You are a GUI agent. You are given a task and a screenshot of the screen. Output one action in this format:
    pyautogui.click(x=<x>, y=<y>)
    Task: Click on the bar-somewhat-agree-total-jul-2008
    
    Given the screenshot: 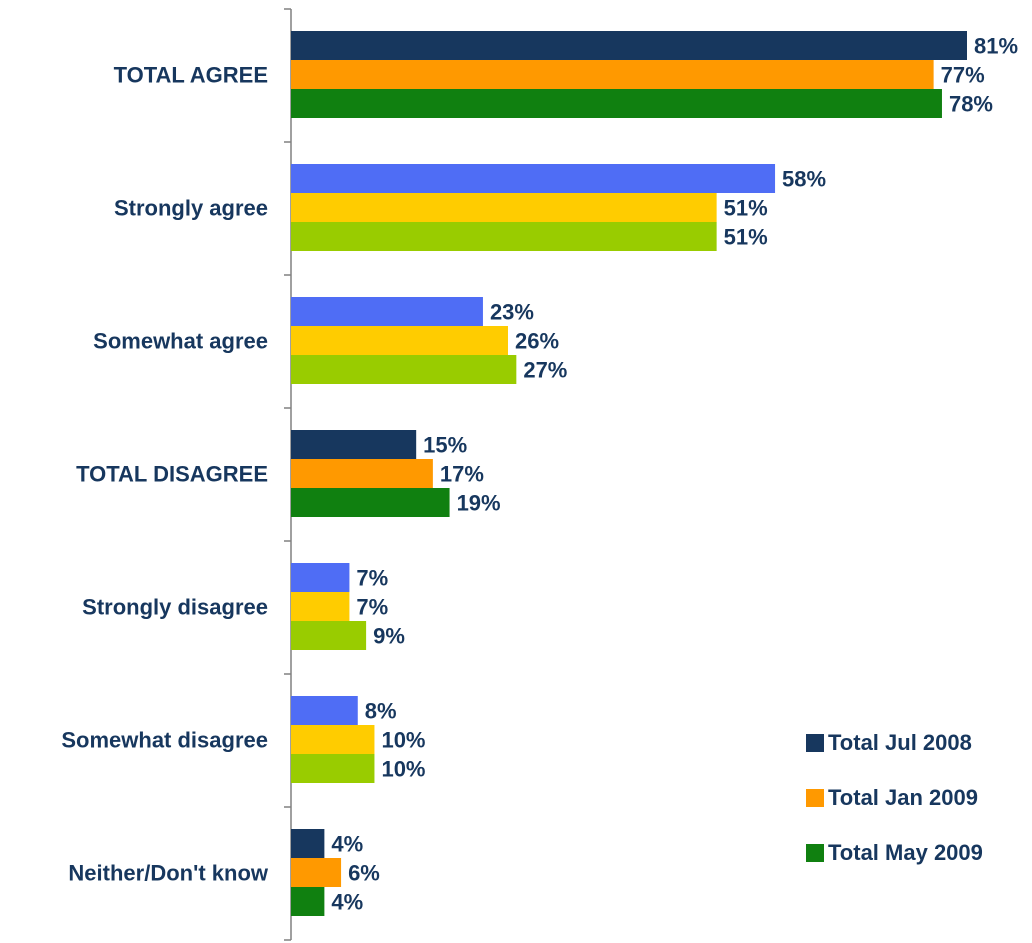 What is the action you would take?
    pyautogui.click(x=387, y=311)
    